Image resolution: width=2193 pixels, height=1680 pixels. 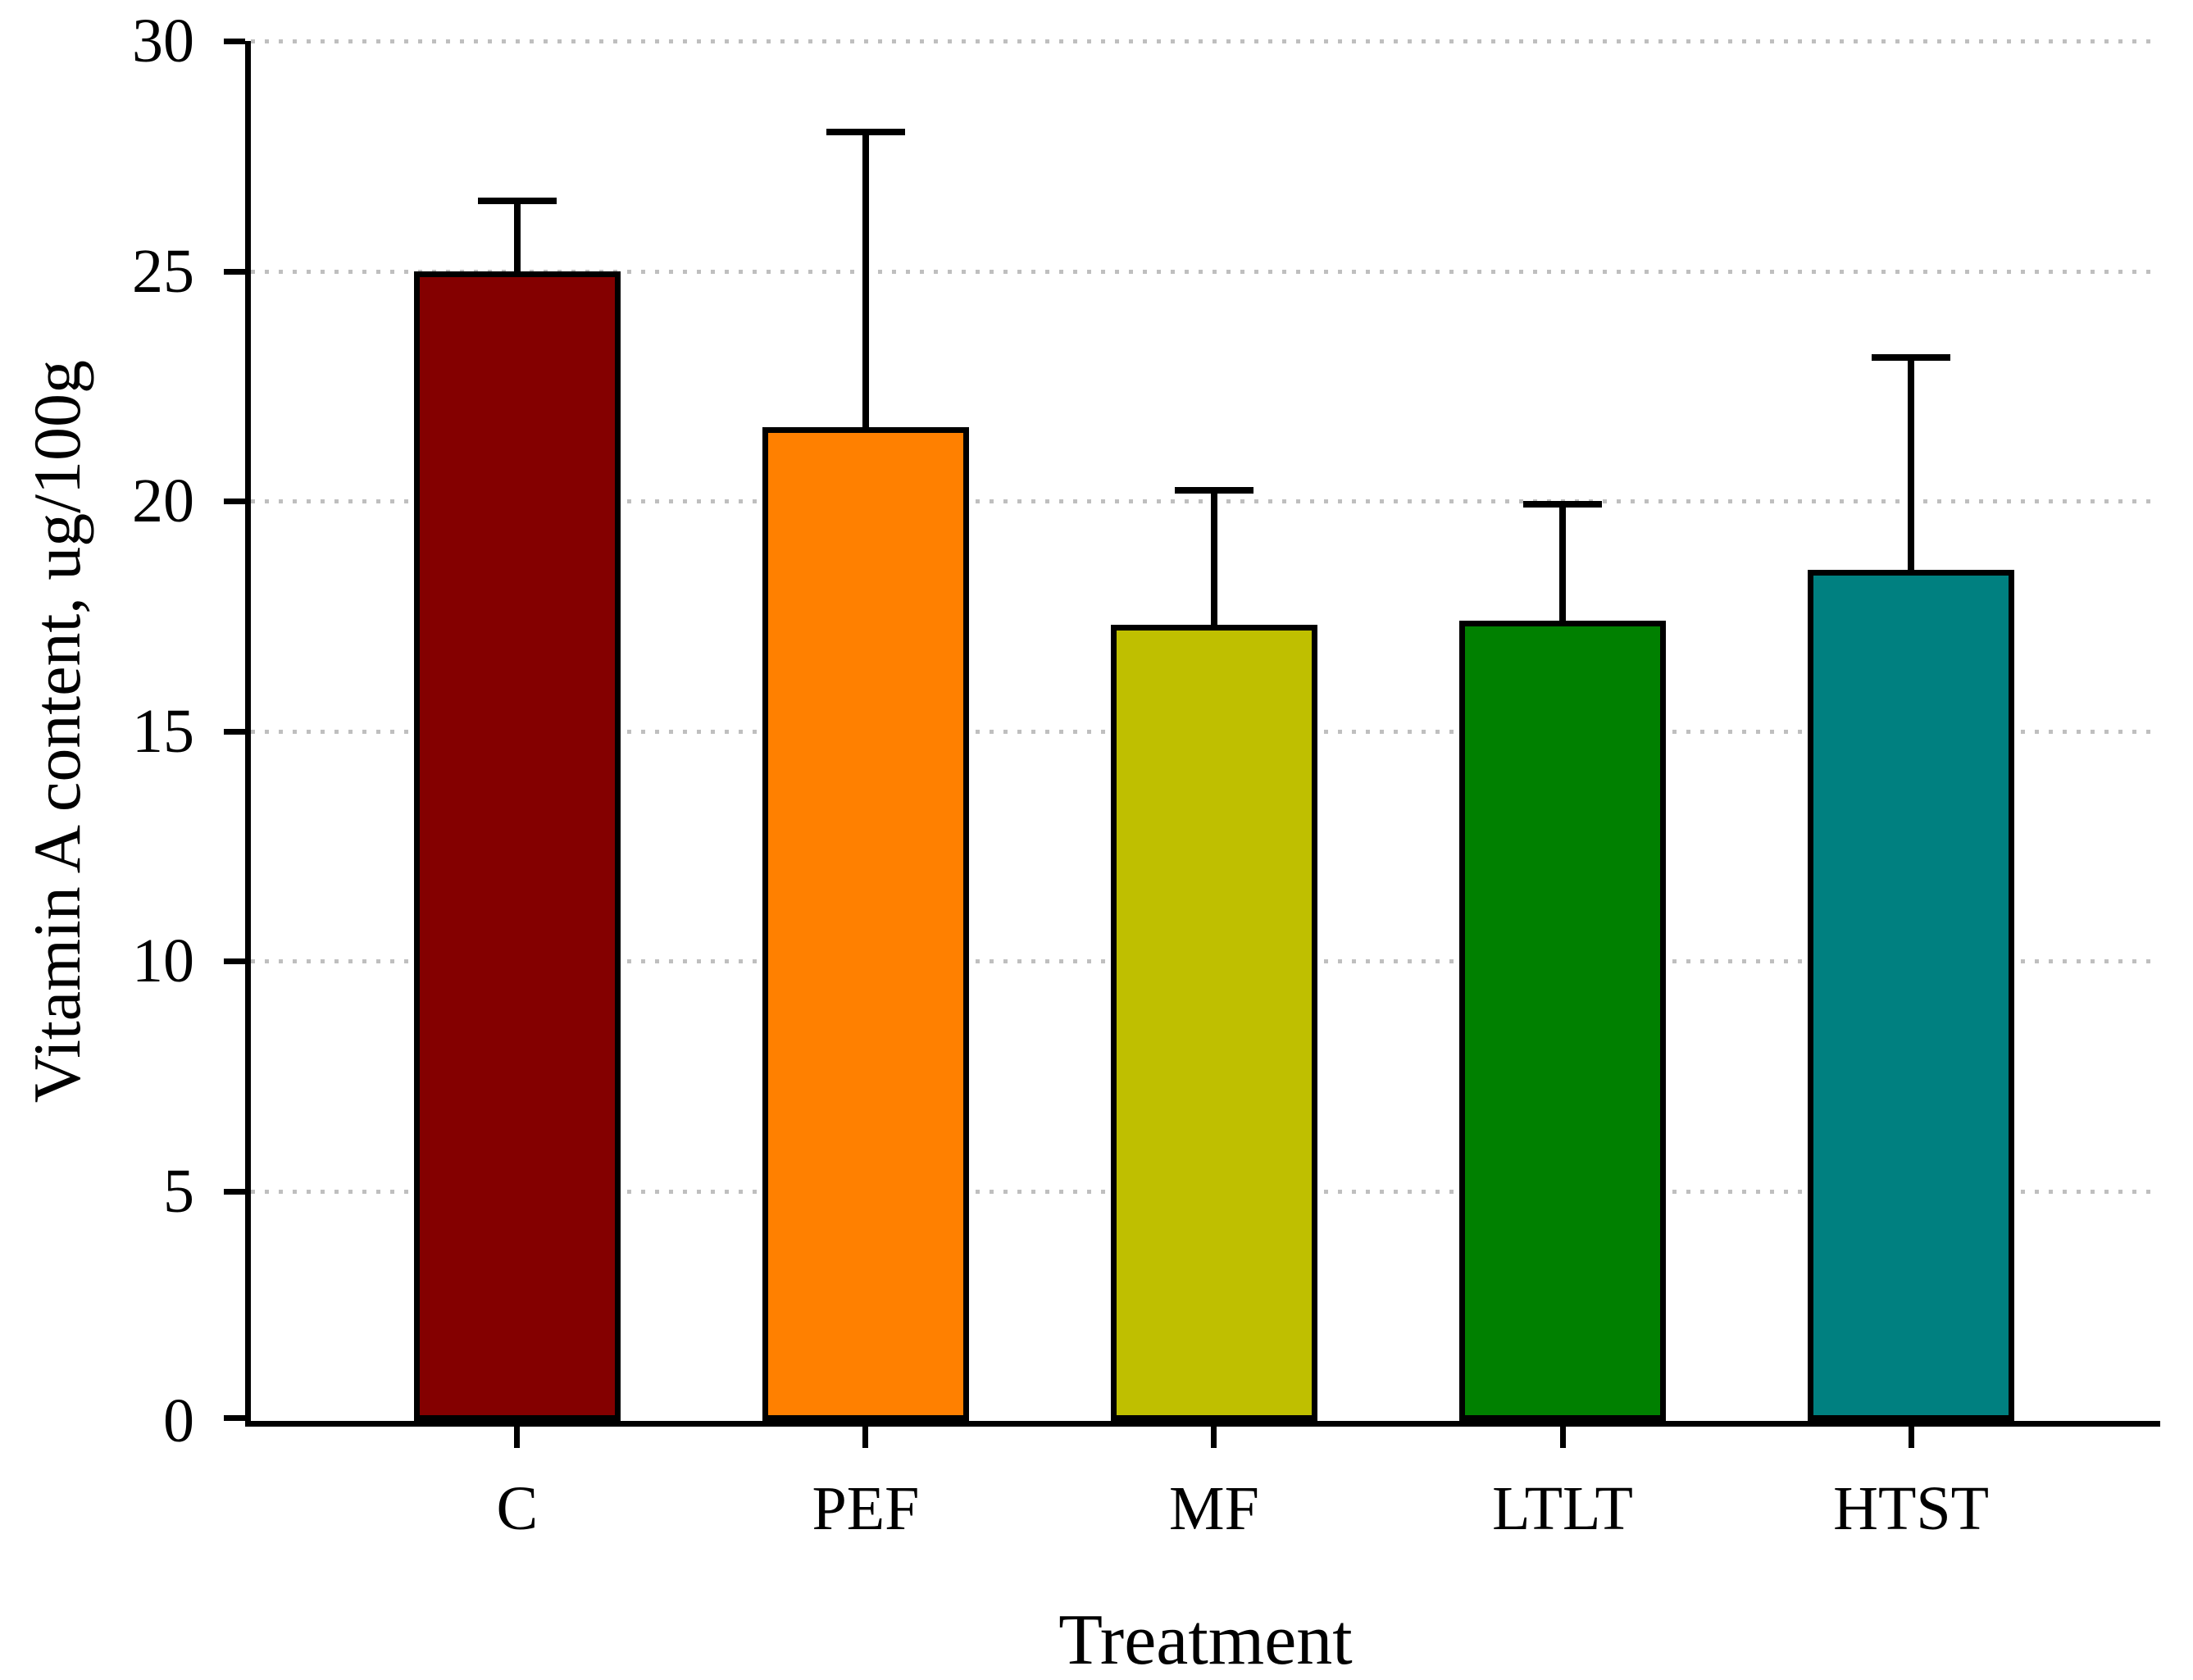 I want to click on error-bar-mf, so click(x=1213, y=558).